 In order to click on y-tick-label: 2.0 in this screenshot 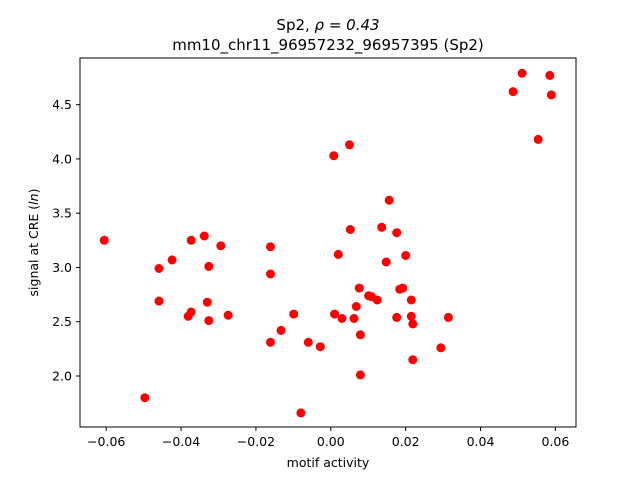, I will do `click(62, 375)`.